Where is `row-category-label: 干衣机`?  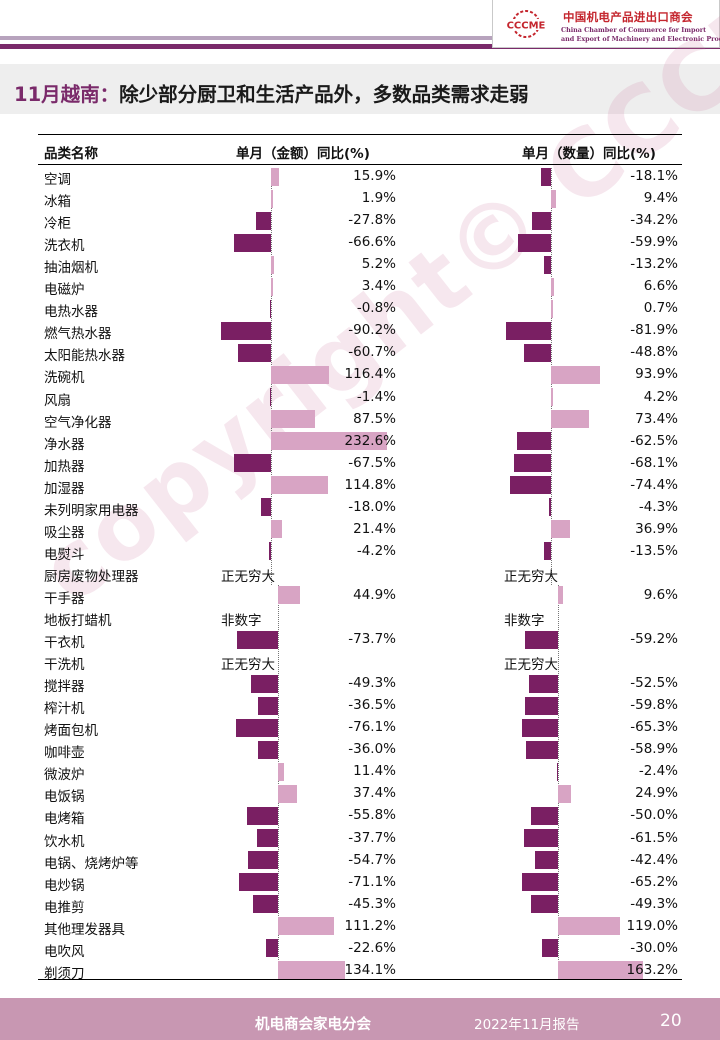
row-category-label: 干衣机 is located at coordinates (64, 643).